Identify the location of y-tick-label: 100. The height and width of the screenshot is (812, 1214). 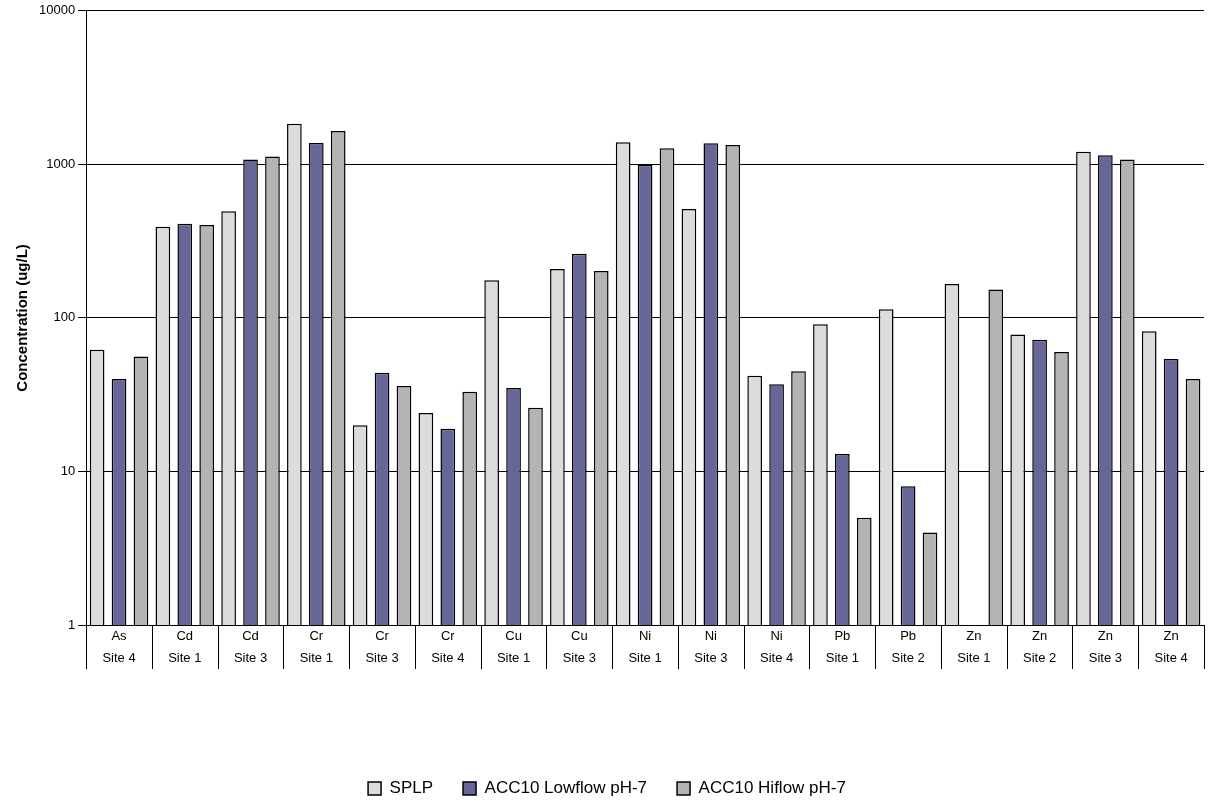
(64, 317).